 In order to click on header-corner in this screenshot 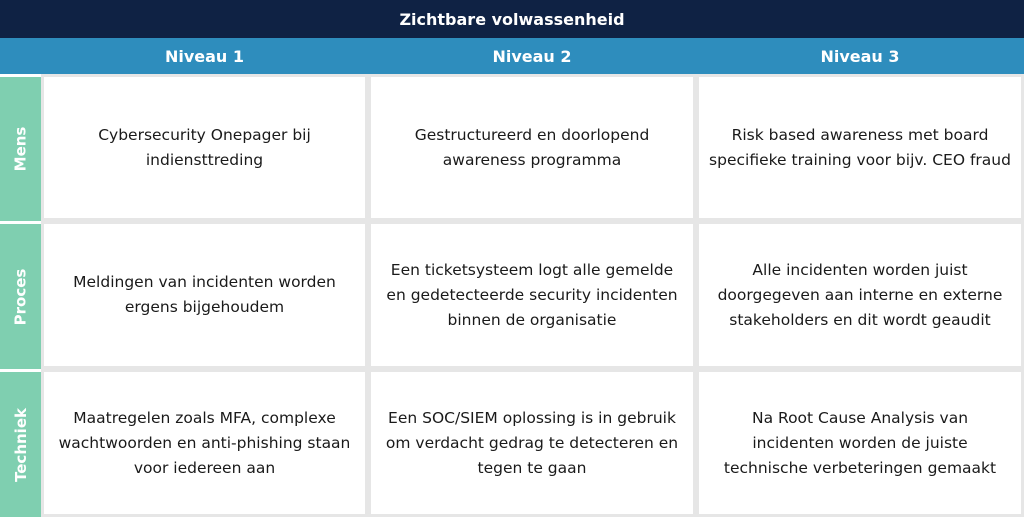, I will do `click(20, 56)`.